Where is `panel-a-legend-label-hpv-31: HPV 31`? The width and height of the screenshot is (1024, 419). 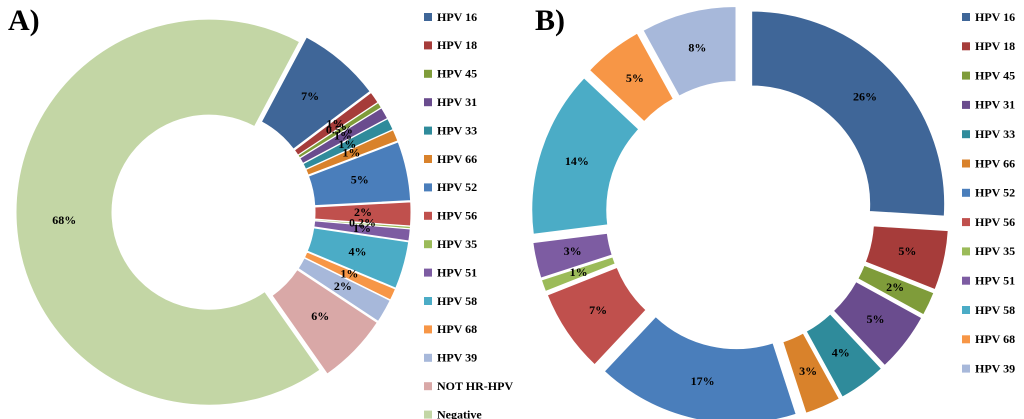 panel-a-legend-label-hpv-31: HPV 31 is located at coordinates (457, 102).